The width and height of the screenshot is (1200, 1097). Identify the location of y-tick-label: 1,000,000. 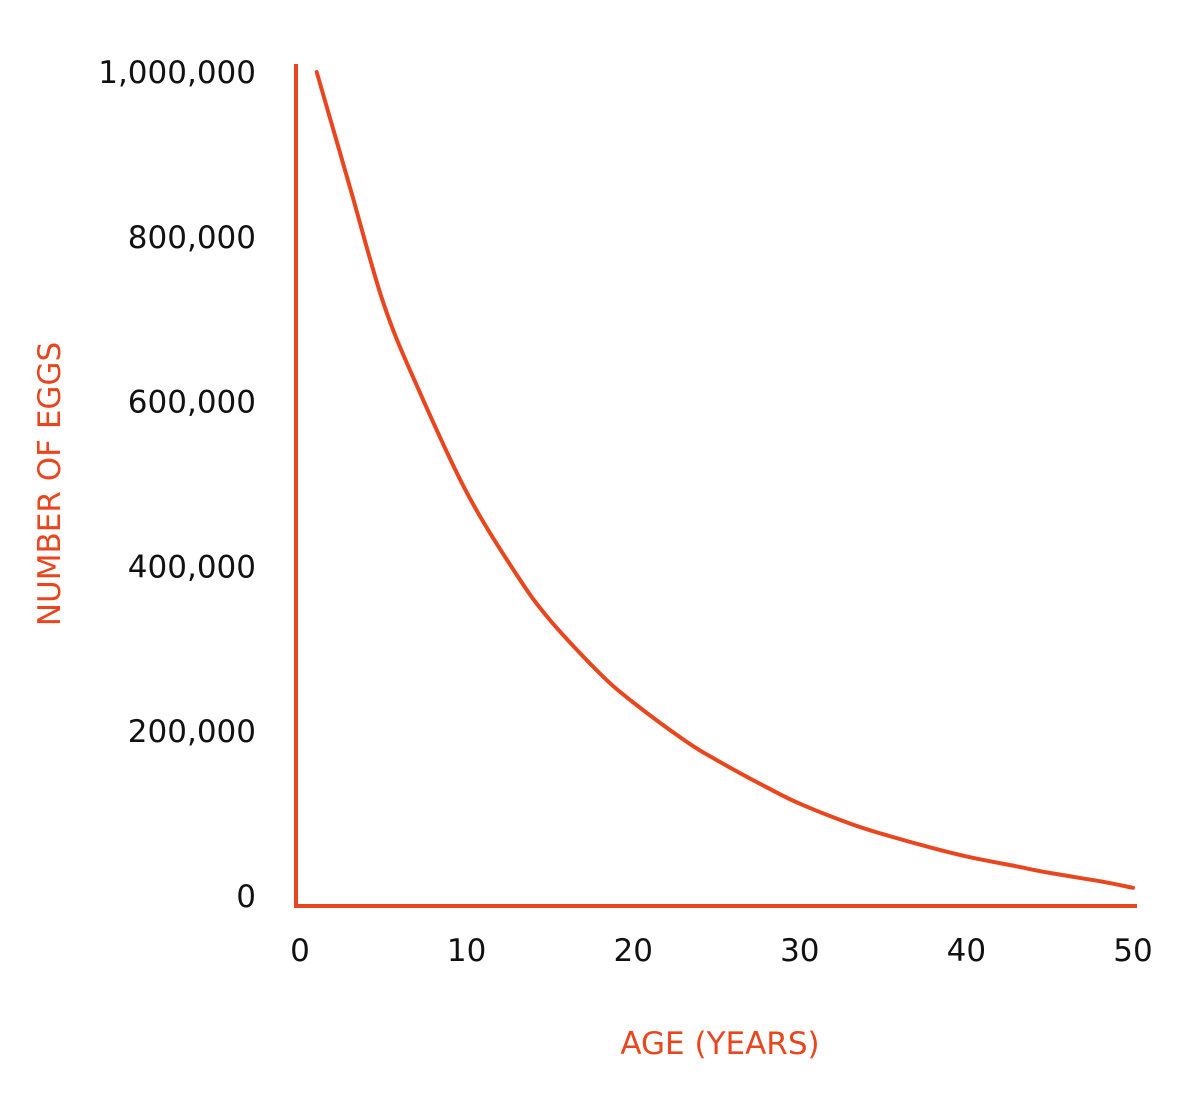
(177, 73).